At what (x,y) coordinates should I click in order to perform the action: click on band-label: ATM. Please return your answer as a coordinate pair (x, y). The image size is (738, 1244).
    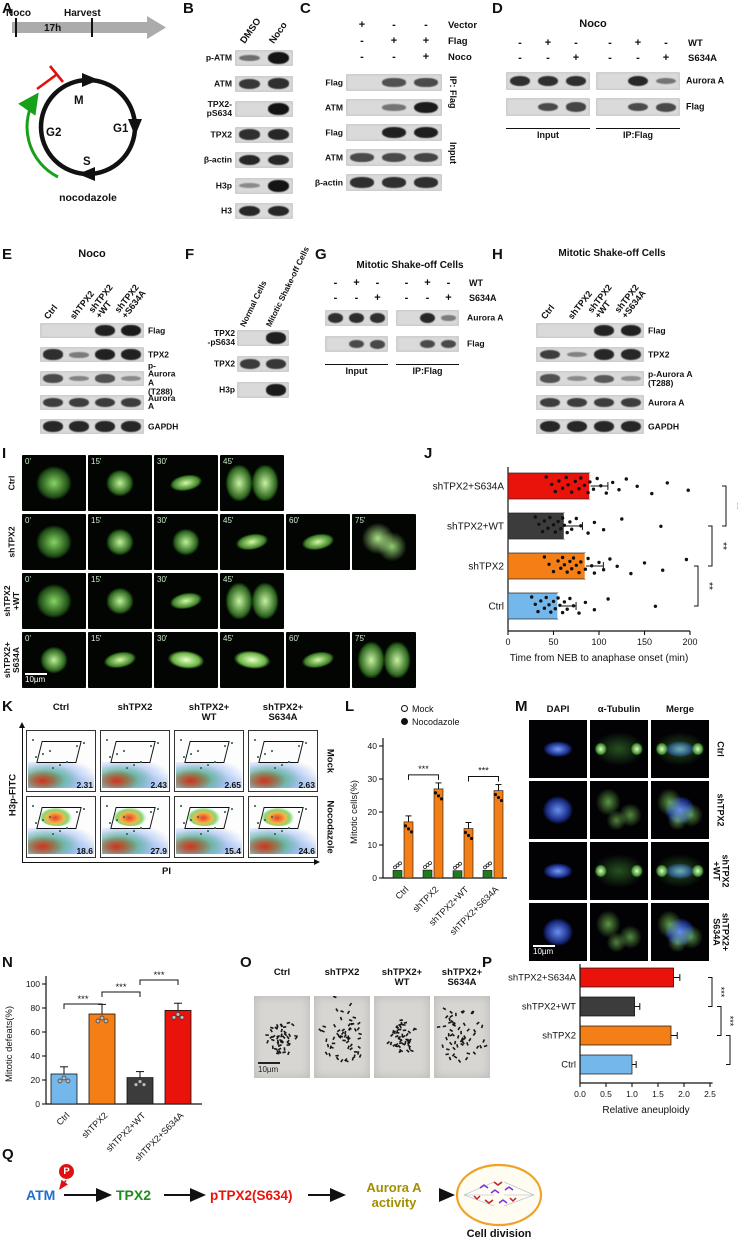
    Looking at the image, I should click on (334, 106).